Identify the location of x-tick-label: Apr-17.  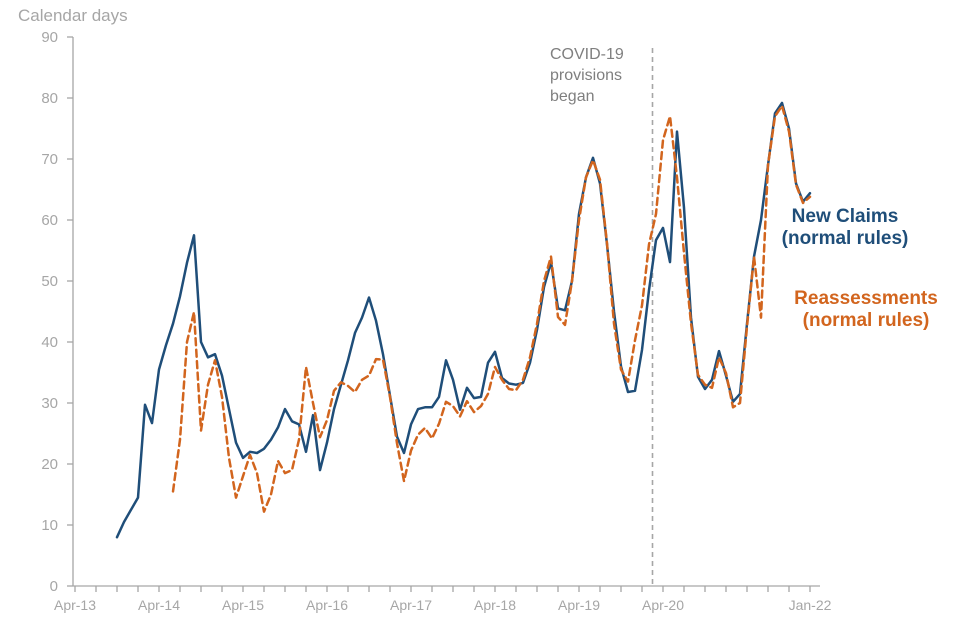
(411, 605).